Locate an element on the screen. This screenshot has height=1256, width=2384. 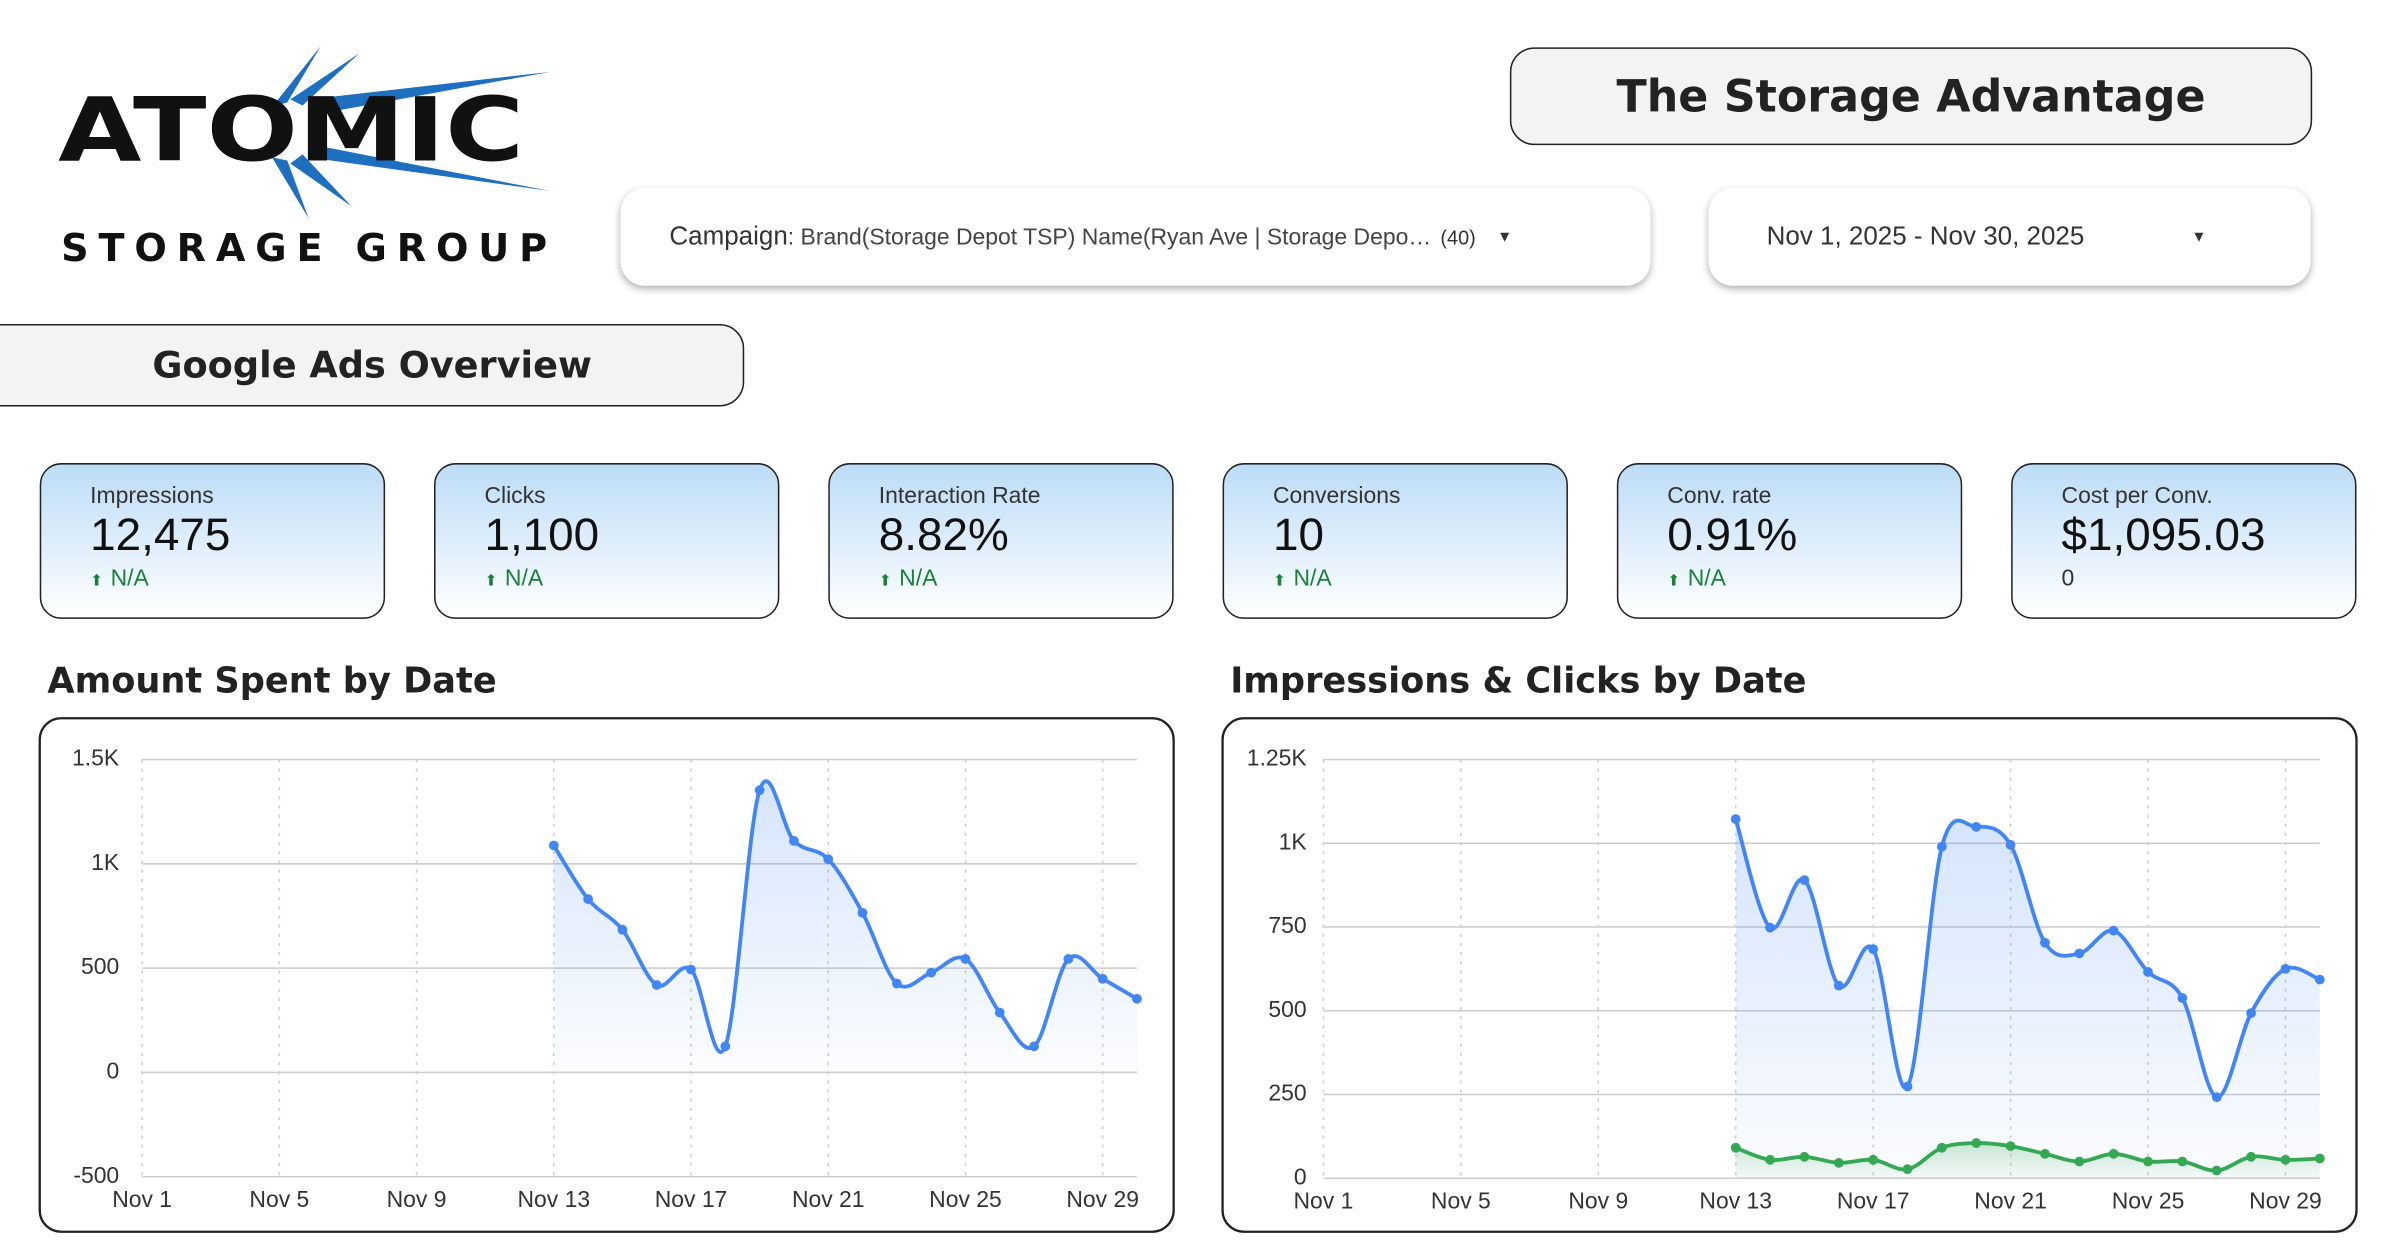
kpi-value: 12,475 is located at coordinates (160, 535).